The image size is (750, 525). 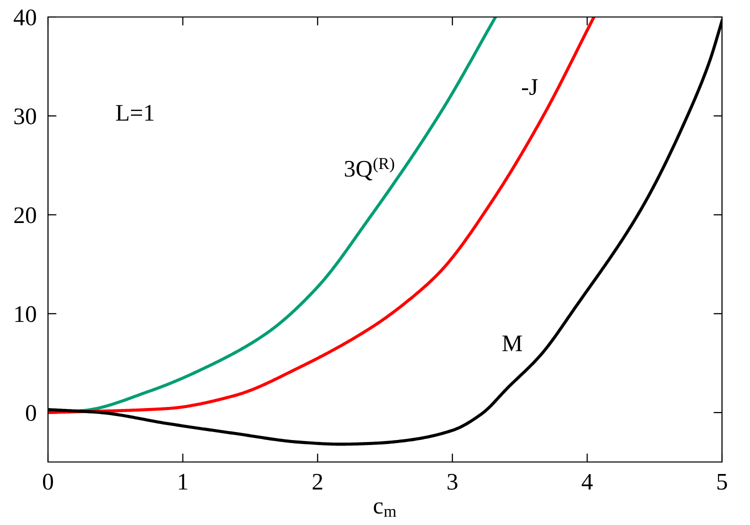 What do you see at coordinates (48, 482) in the screenshot?
I see `x-tick-label: 0` at bounding box center [48, 482].